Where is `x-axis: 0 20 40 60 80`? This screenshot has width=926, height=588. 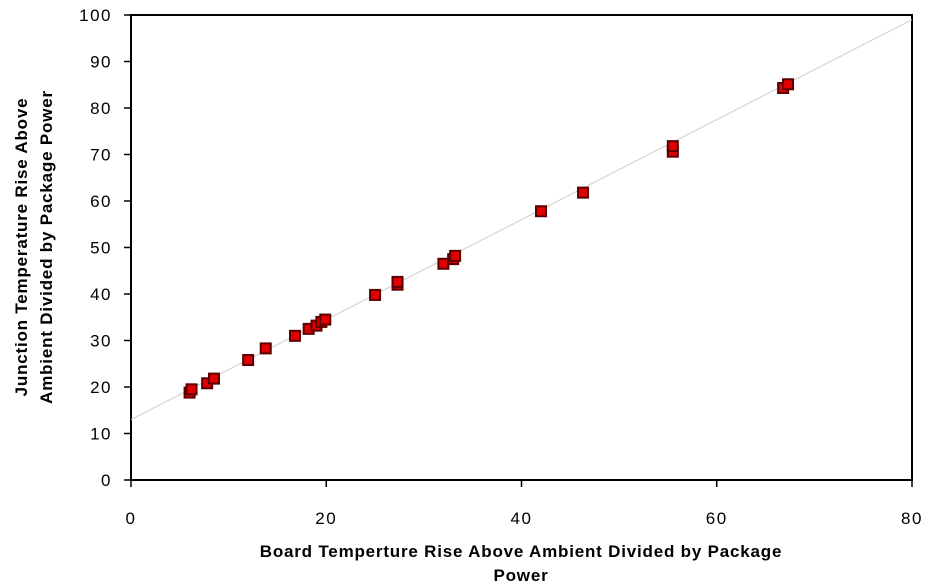 x-axis: 0 20 40 60 80 is located at coordinates (524, 504).